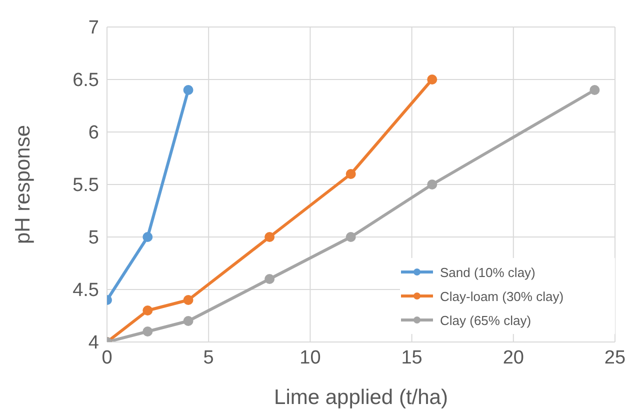  I want to click on legend-label: Clay-loam (30% clay), so click(502, 296).